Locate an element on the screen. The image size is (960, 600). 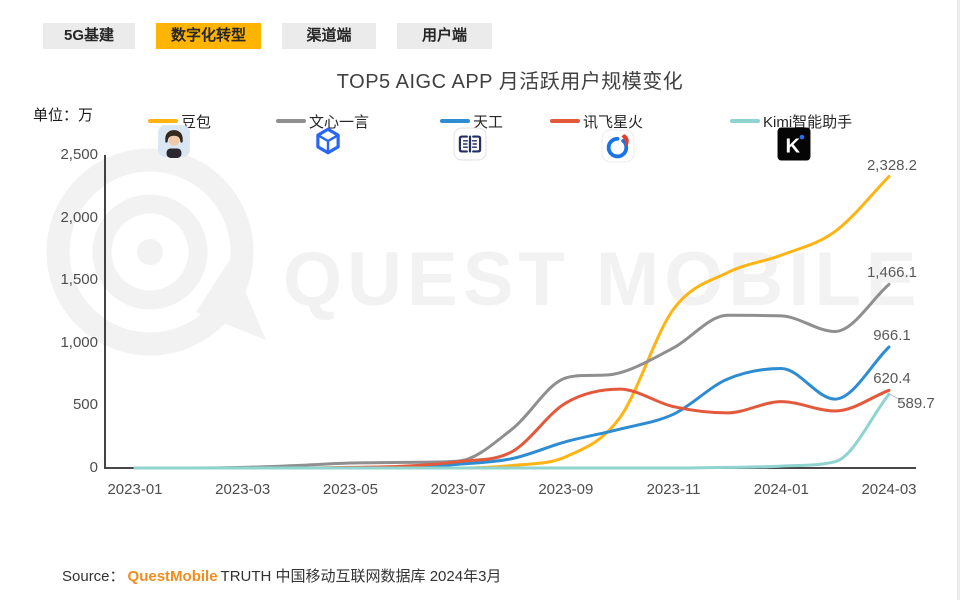
y-tick-label: 0 is located at coordinates (93, 467).